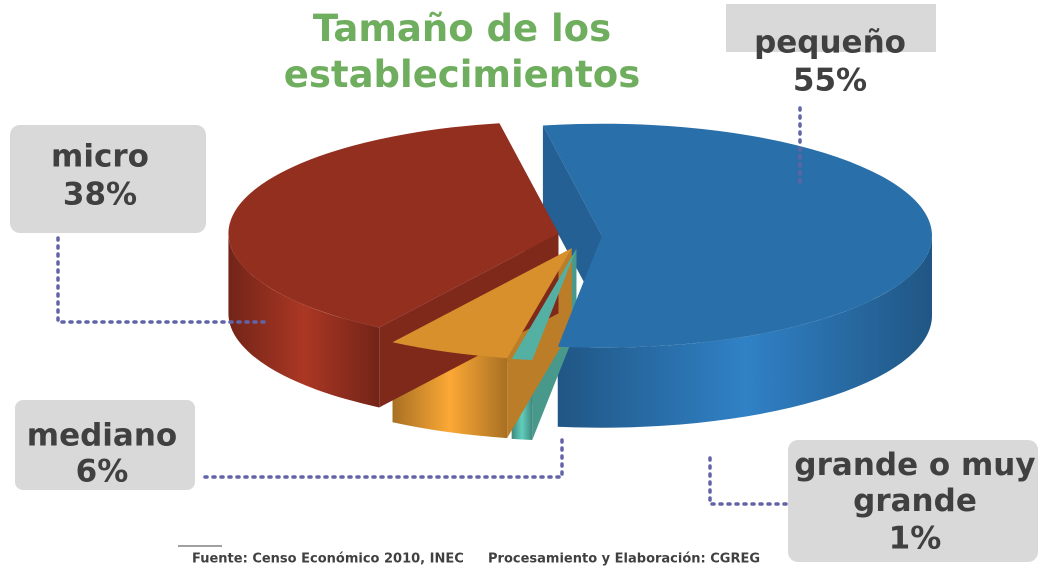 The width and height of the screenshot is (1052, 568). I want to click on category-label: mediano, so click(102, 436).